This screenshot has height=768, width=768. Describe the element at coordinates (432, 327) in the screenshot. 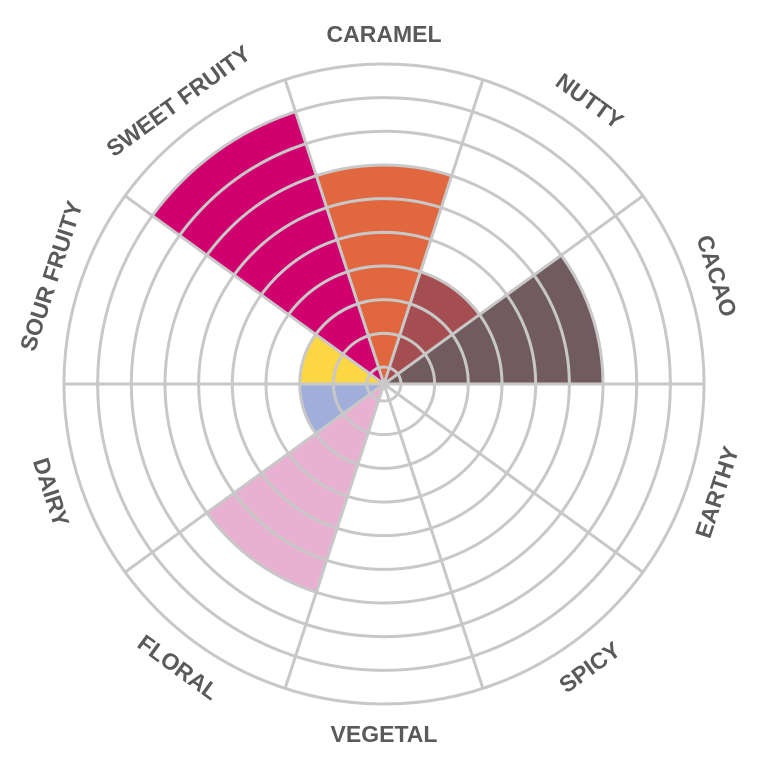

I see `wedge-nutty` at that location.